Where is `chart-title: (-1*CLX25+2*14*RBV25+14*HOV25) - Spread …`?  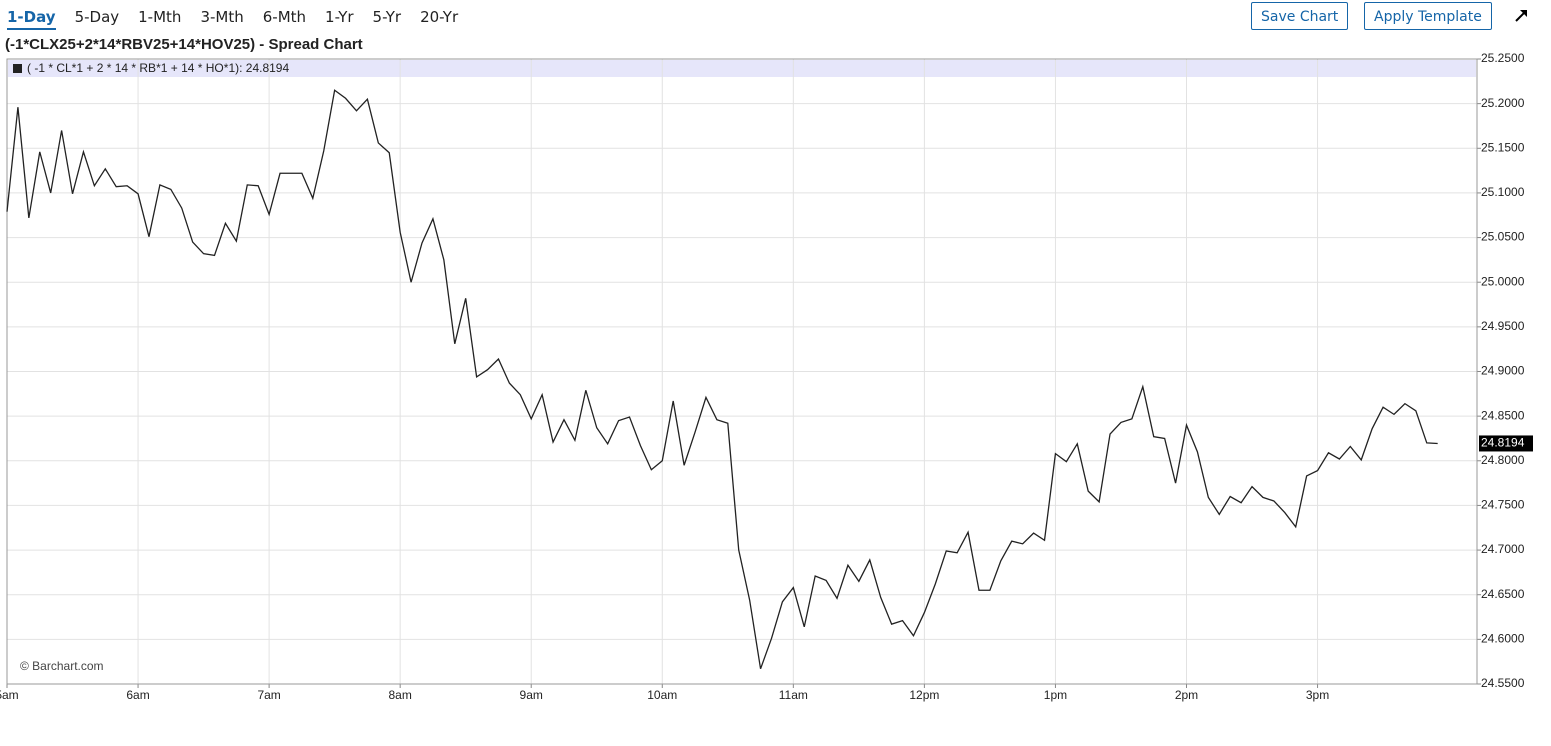 chart-title: (-1*CLX25+2*14*RBV25+14*HOV25) - Spread … is located at coordinates (184, 44).